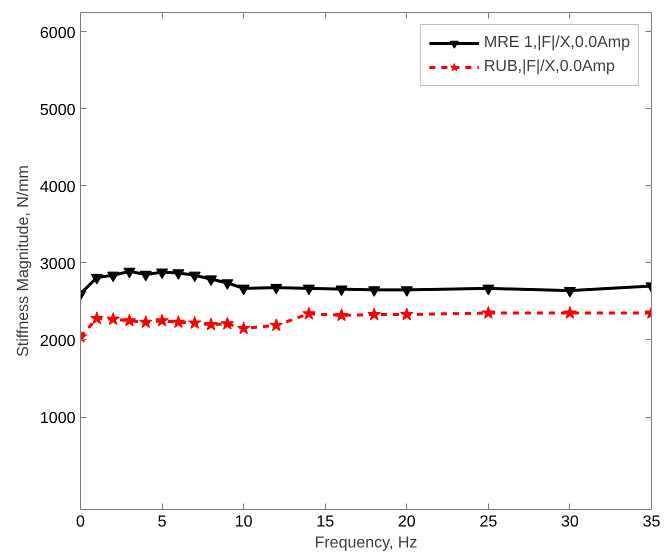 The image size is (671, 559). Describe the element at coordinates (407, 522) in the screenshot. I see `x-tick-label: 20` at that location.